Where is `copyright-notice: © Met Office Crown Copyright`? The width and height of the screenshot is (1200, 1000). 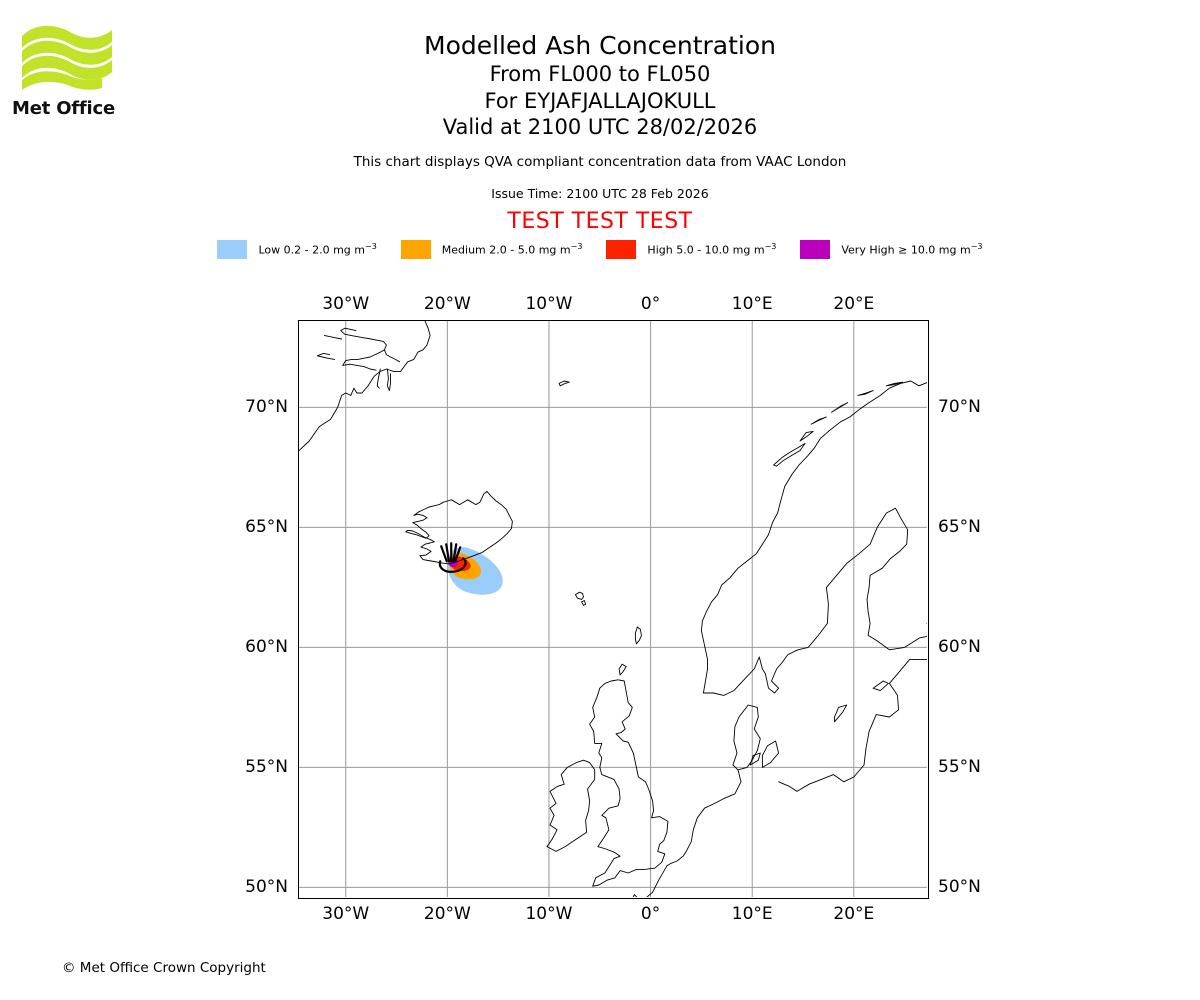
copyright-notice: © Met Office Crown Copyright is located at coordinates (164, 968).